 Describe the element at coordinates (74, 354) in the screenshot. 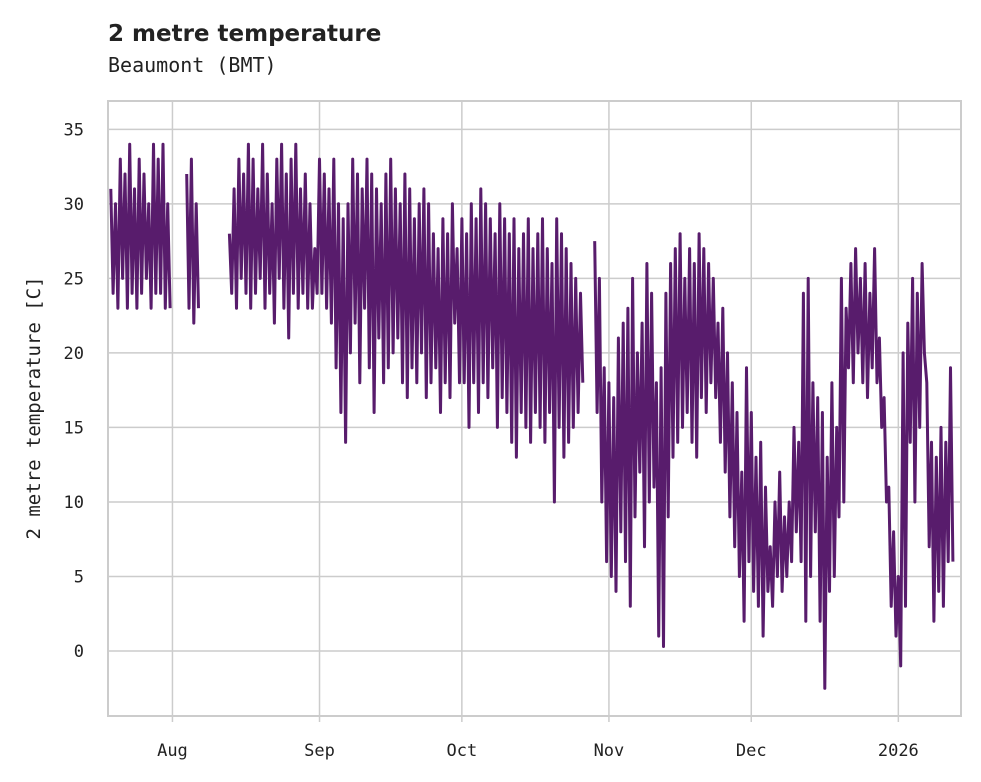

I see `y-tick-label: 20` at that location.